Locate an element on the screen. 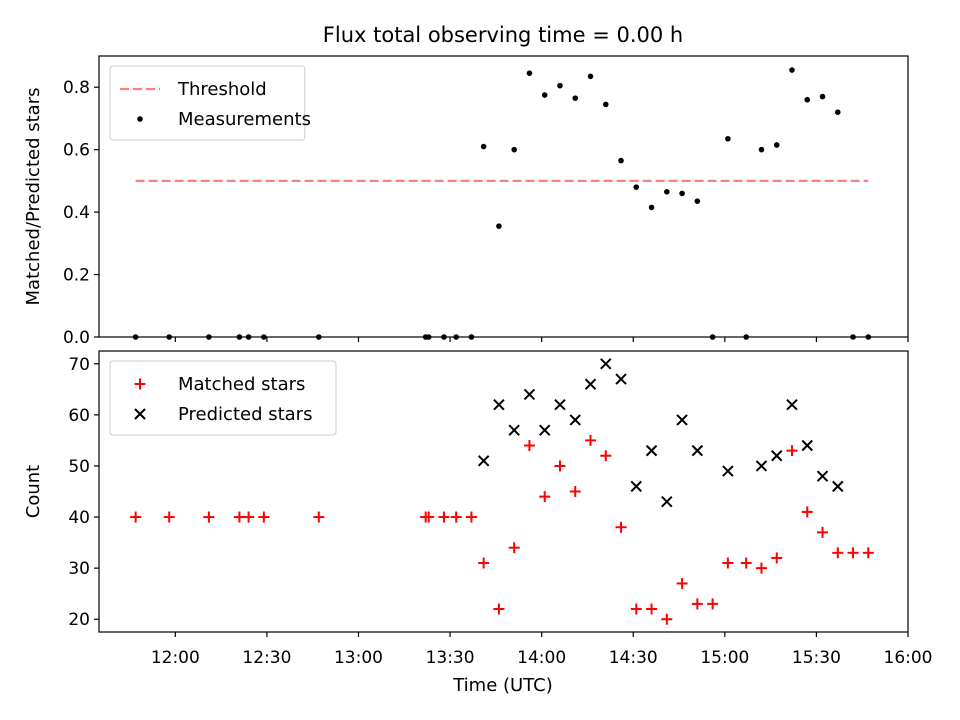 The height and width of the screenshot is (720, 960). y-tick-label: 0.6 is located at coordinates (76, 151).